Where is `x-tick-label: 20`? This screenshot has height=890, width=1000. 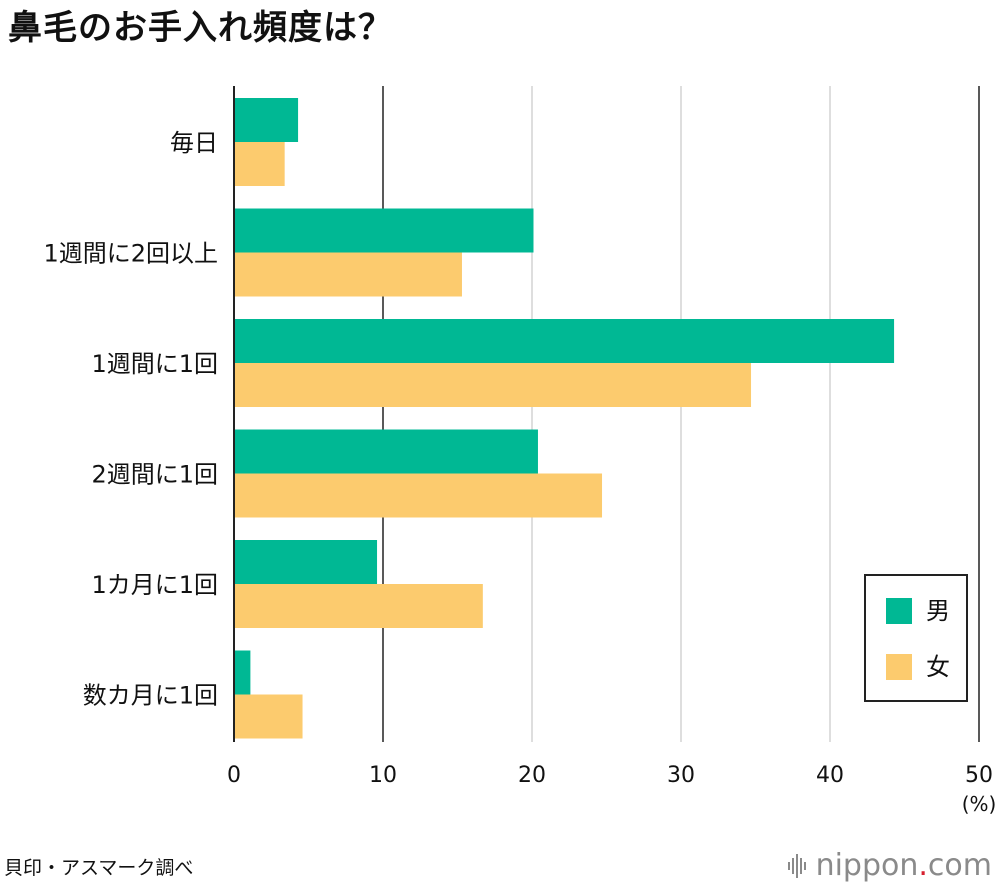
x-tick-label: 20 is located at coordinates (532, 775).